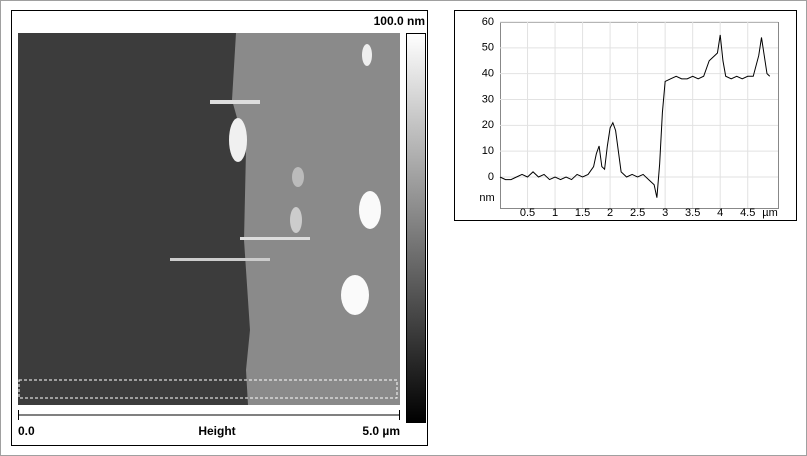  I want to click on plot-area, so click(639, 115).